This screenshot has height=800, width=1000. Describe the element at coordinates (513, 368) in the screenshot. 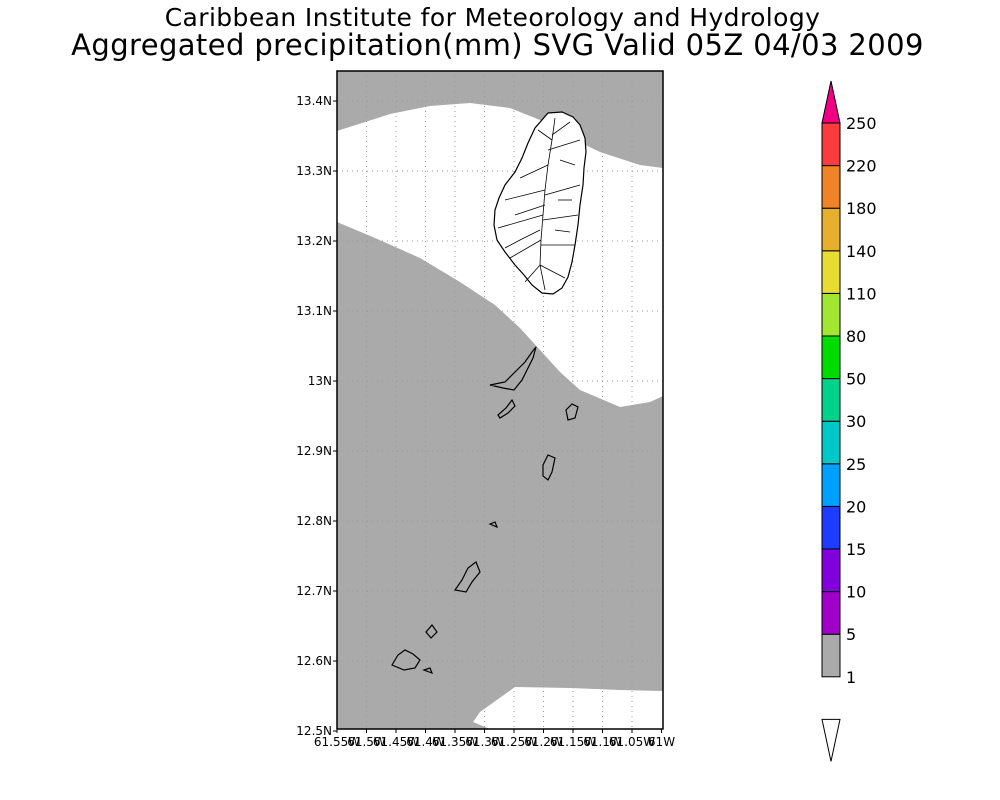

I see `island-bequia` at that location.